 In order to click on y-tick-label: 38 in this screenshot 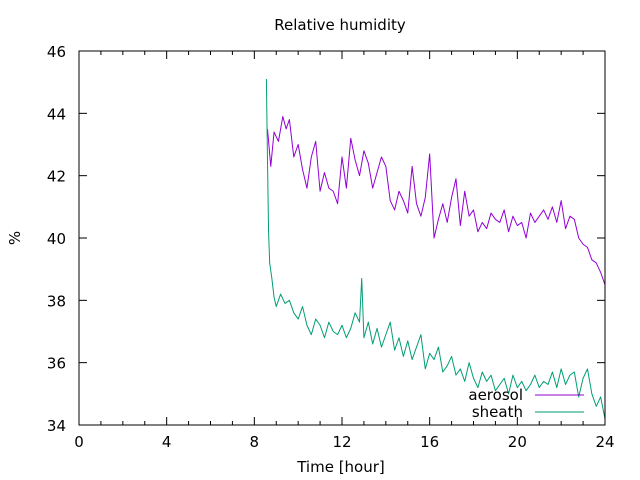, I will do `click(56, 301)`.